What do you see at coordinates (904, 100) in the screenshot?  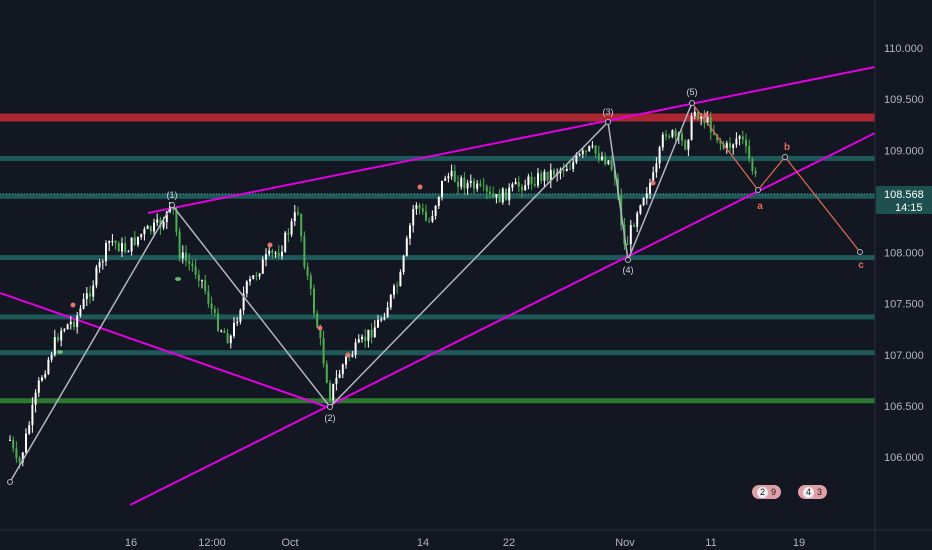 I see `price-tick-label: 109.500` at bounding box center [904, 100].